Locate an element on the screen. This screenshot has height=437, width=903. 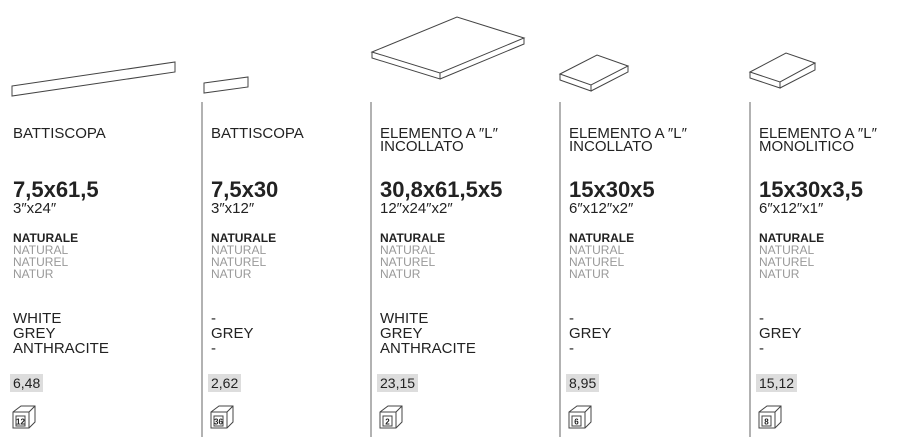
size-cm: 30,8x61,5x5 is located at coordinates (441, 189).